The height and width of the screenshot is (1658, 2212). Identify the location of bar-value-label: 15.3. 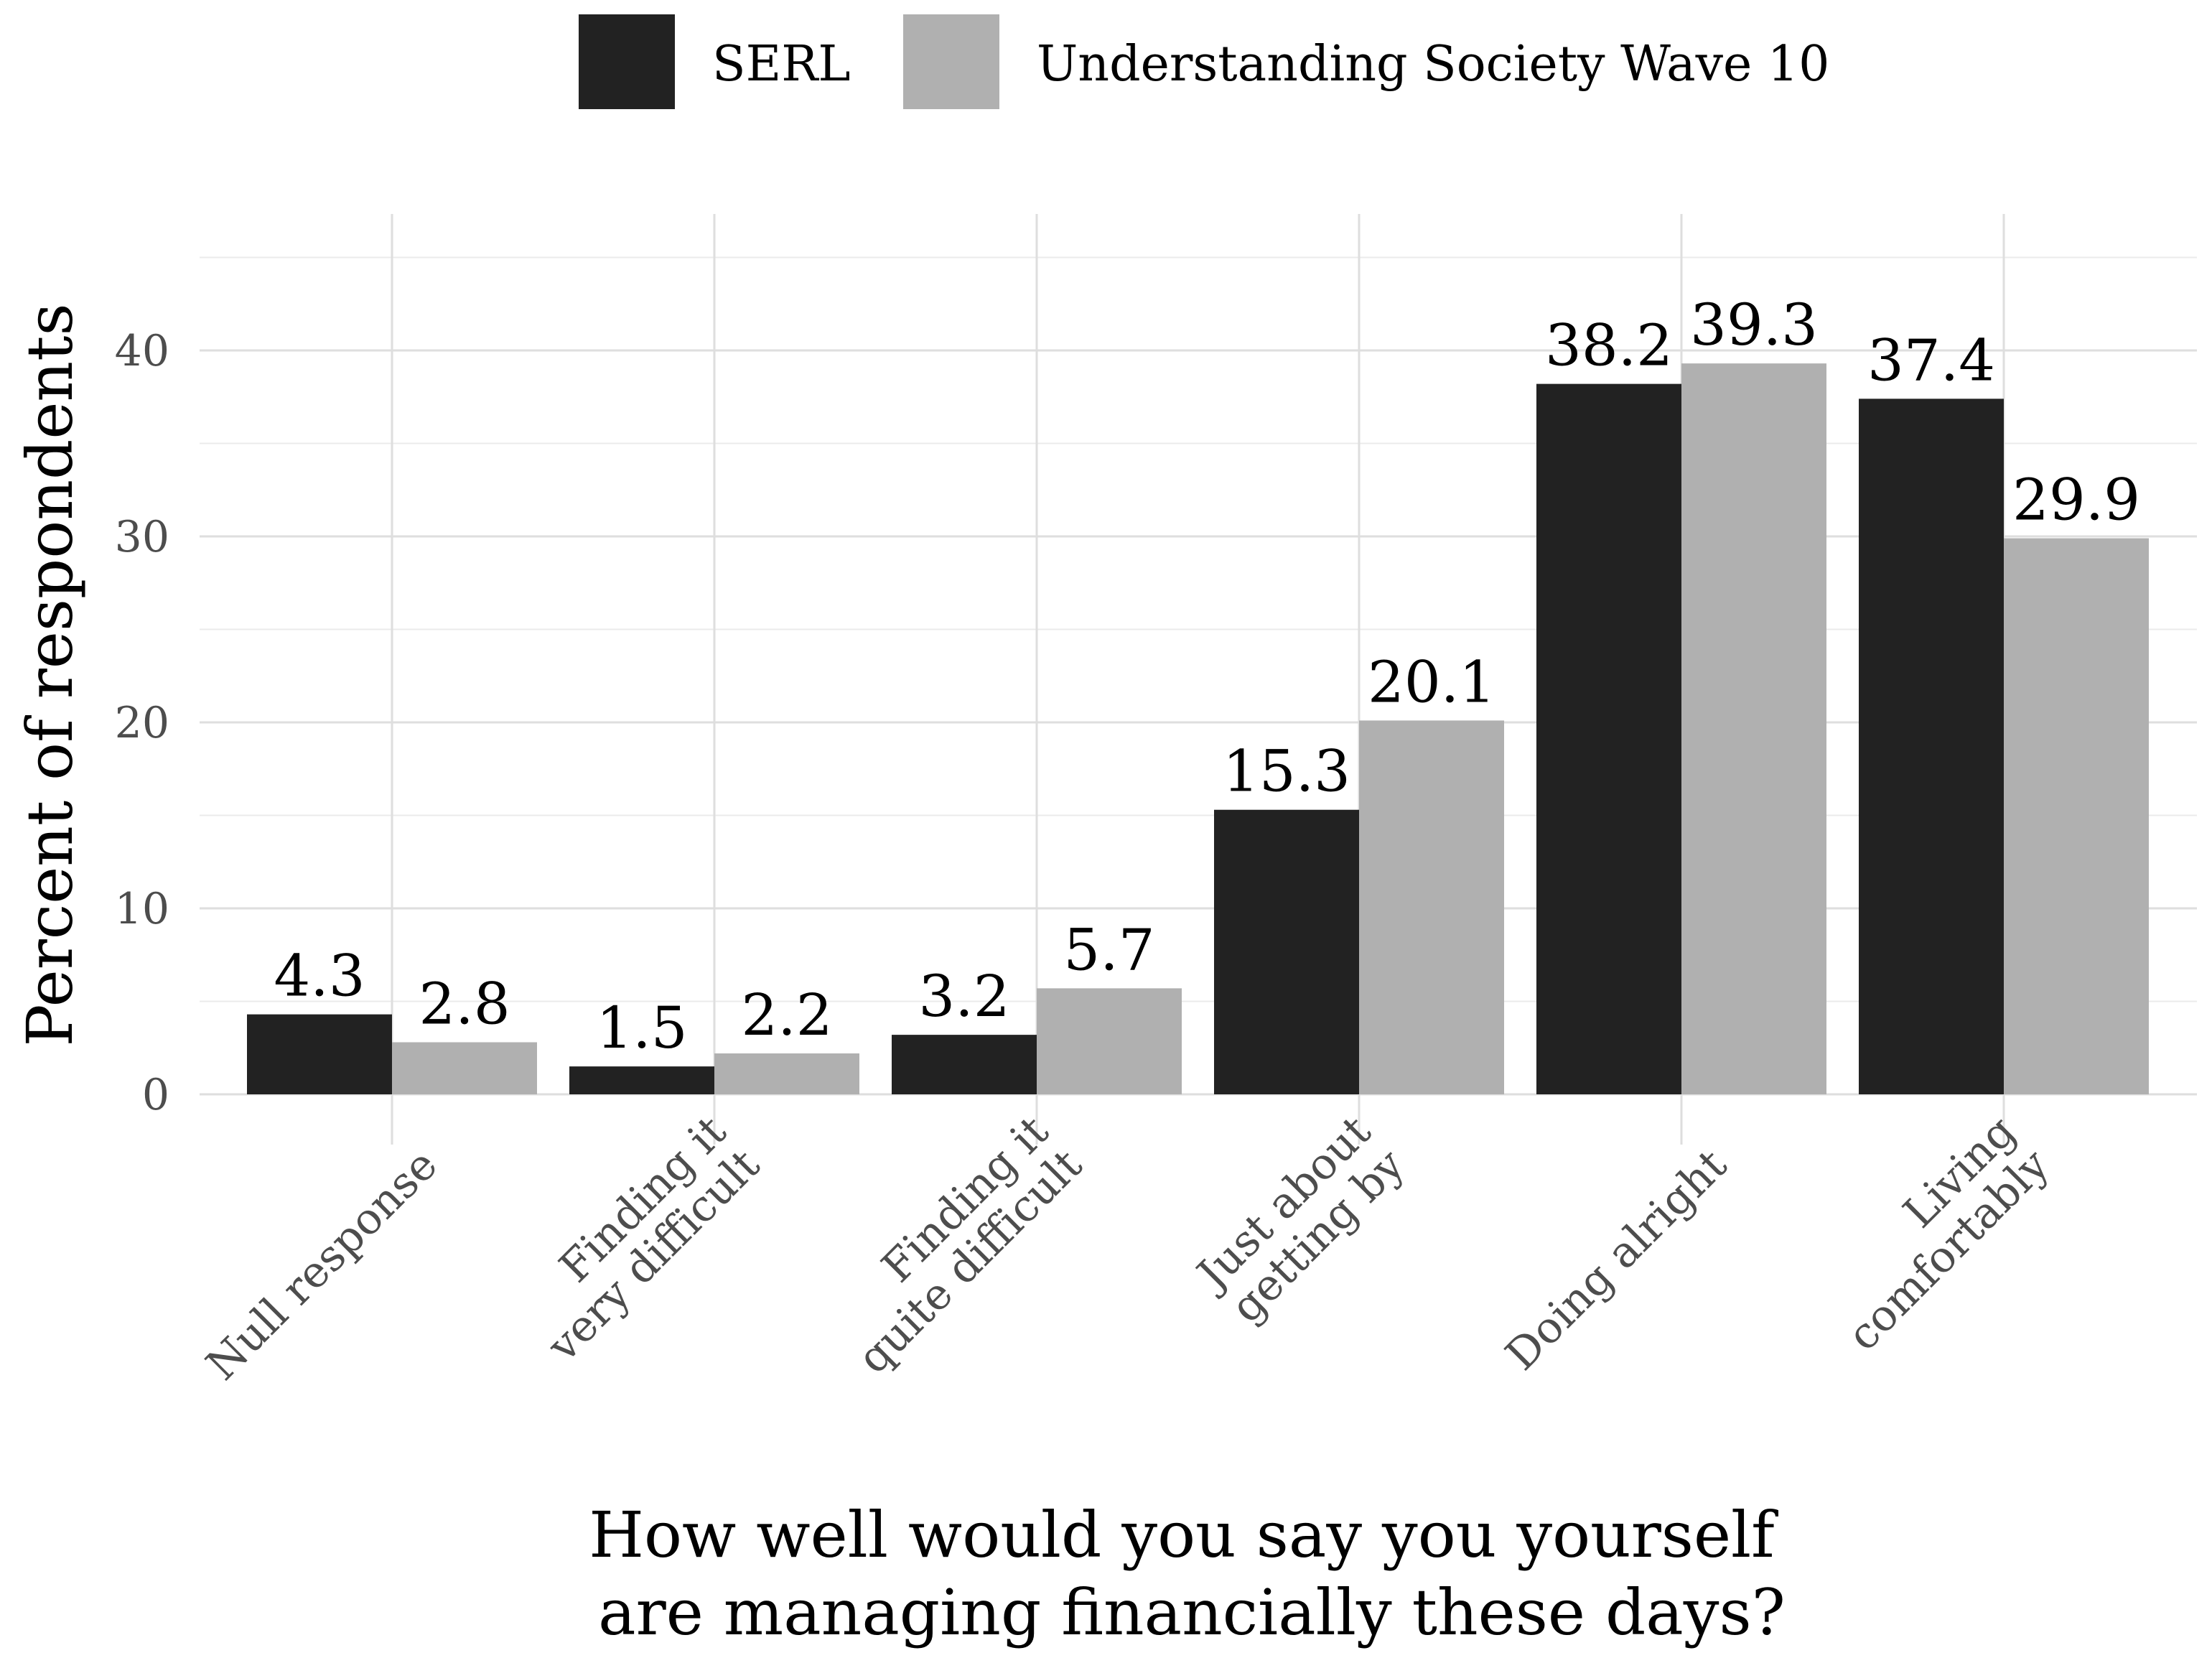
(1286, 772).